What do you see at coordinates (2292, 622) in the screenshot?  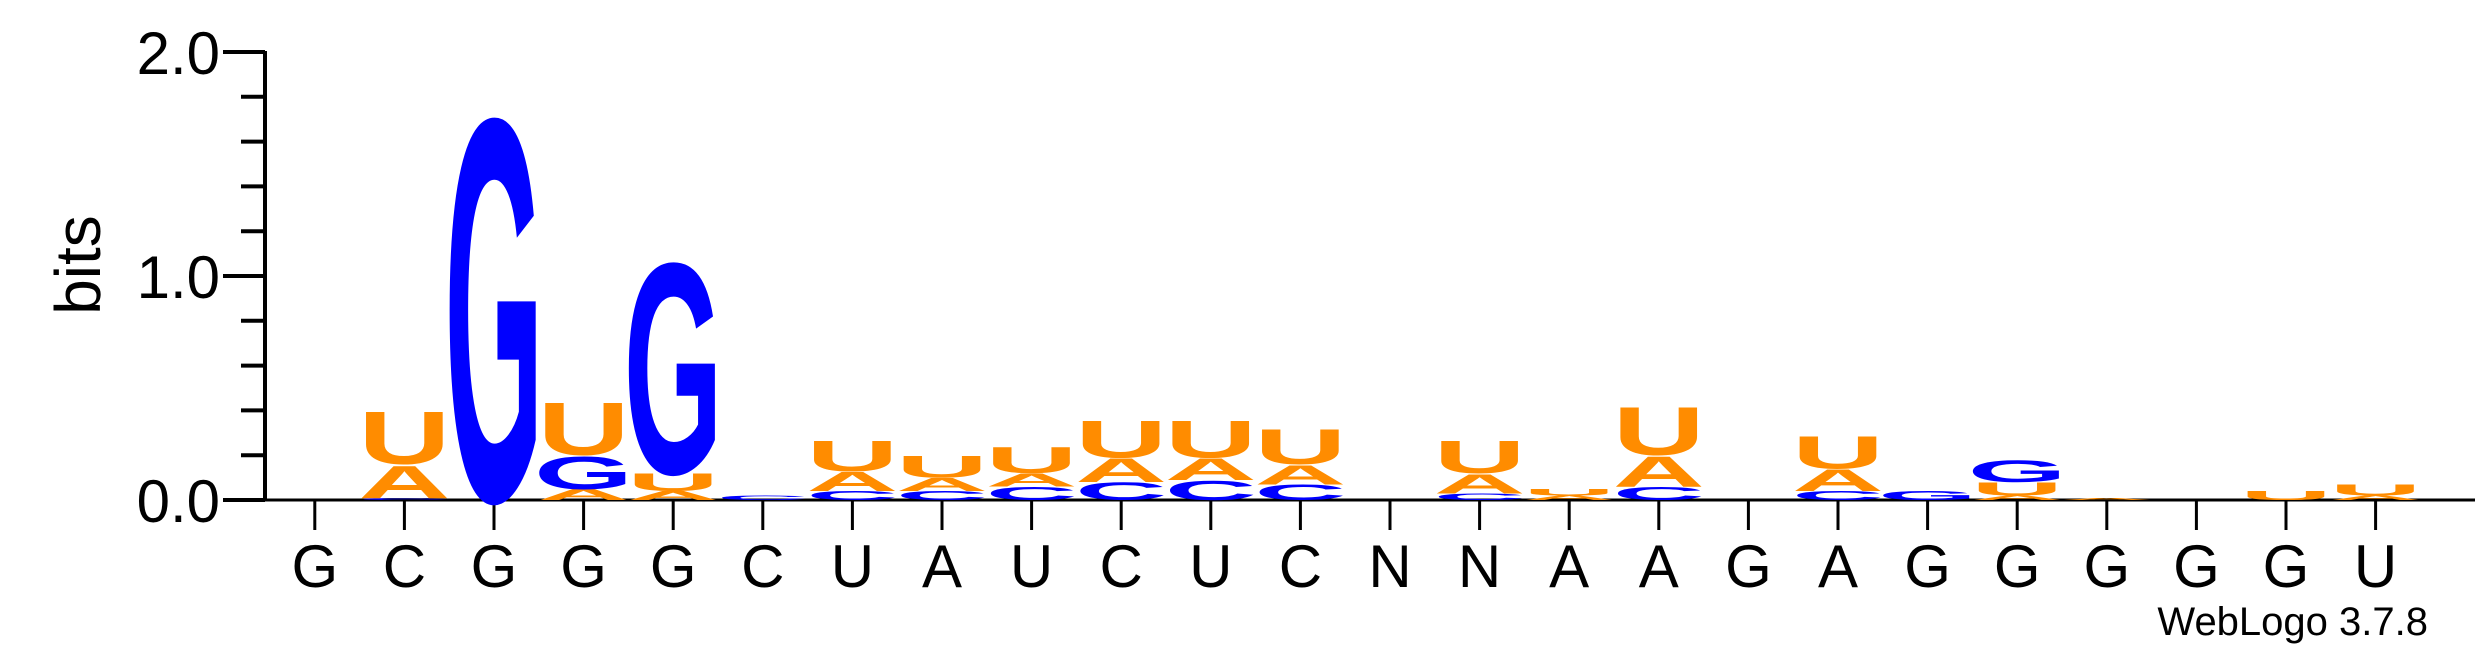 I see `weblogo-credit: WebLogo 3.7.8` at bounding box center [2292, 622].